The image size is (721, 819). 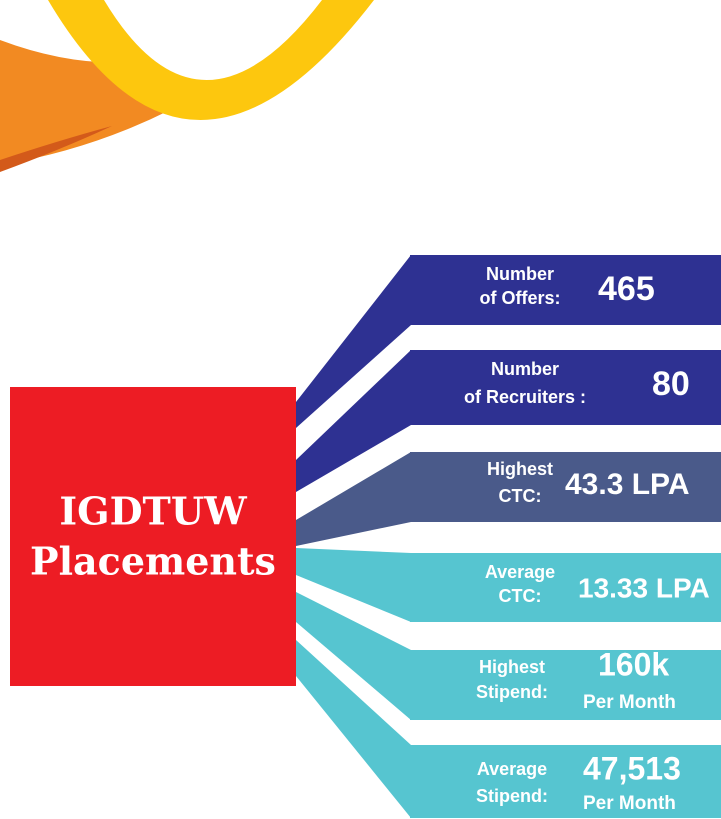 What do you see at coordinates (56, 149) in the screenshot?
I see `dark-swoosh` at bounding box center [56, 149].